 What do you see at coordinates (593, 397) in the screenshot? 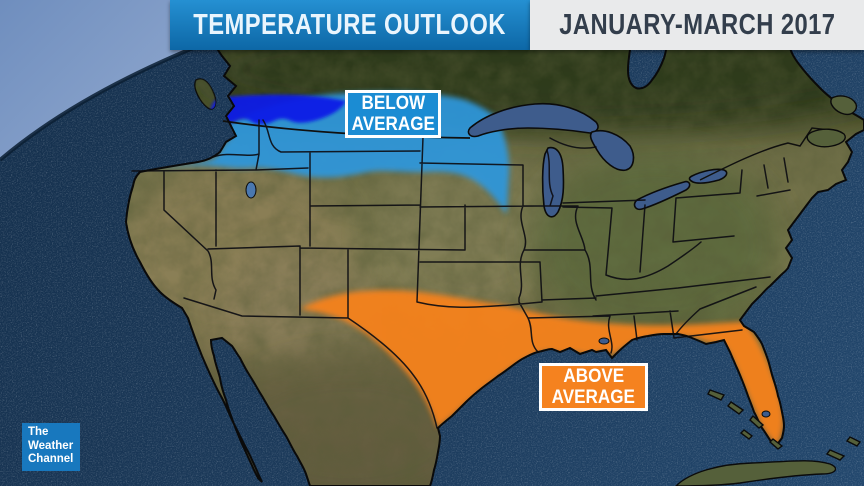
I see `above-average-label-line2: AVERAGE` at bounding box center [593, 397].